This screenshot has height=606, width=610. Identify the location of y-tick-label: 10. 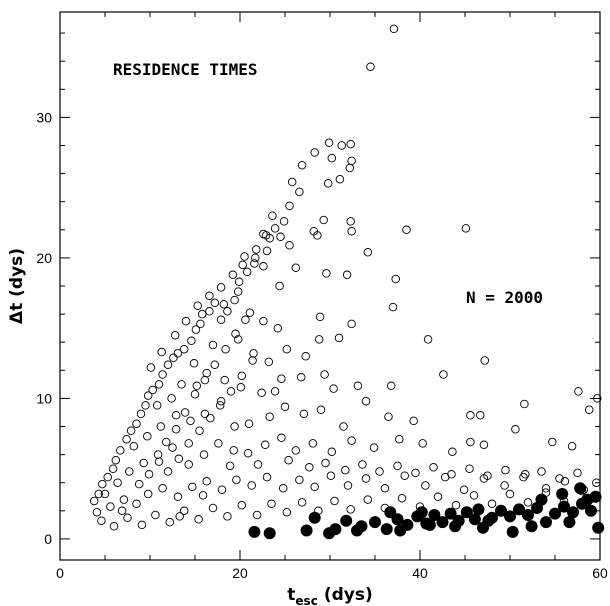
(44, 398).